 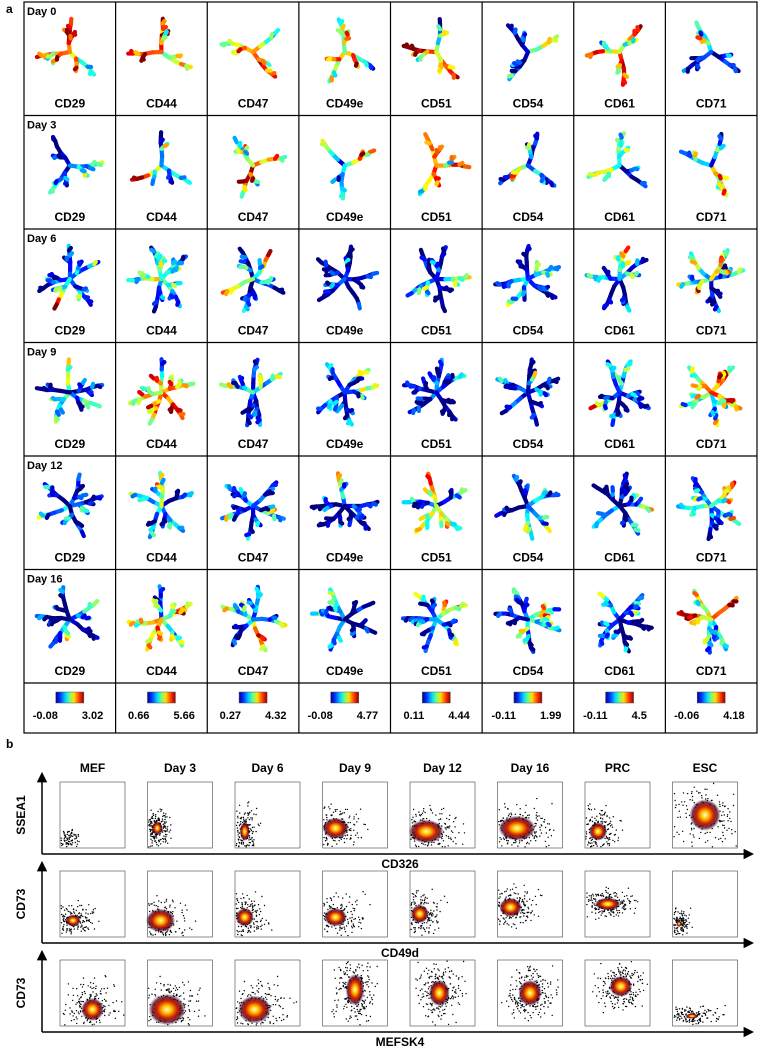 I want to click on column-header: ESC, so click(x=705, y=768).